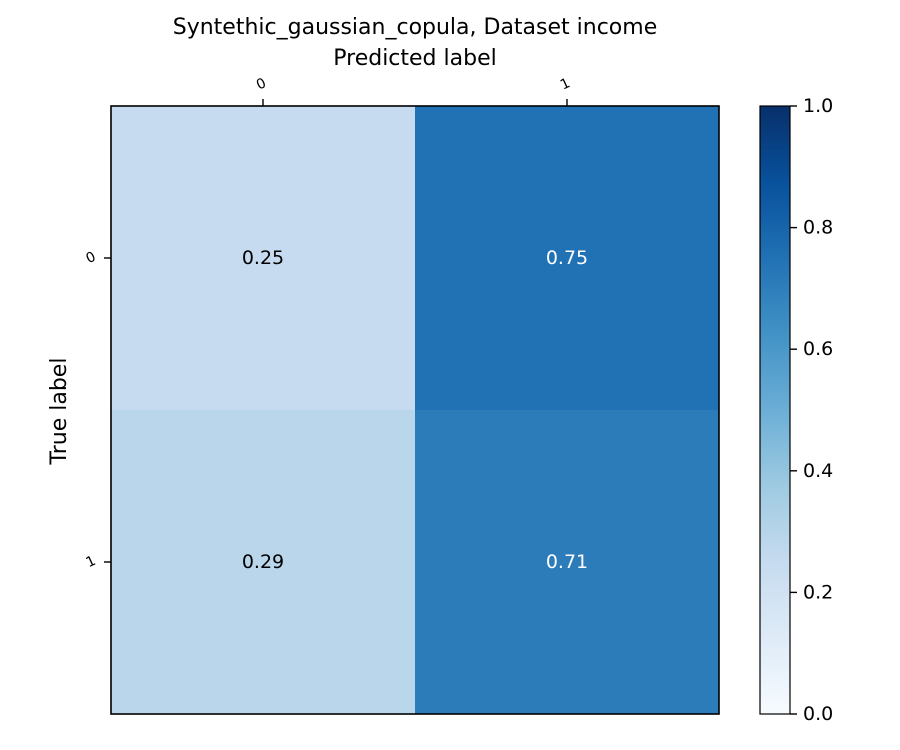  Describe the element at coordinates (775, 410) in the screenshot. I see `colorbar` at that location.